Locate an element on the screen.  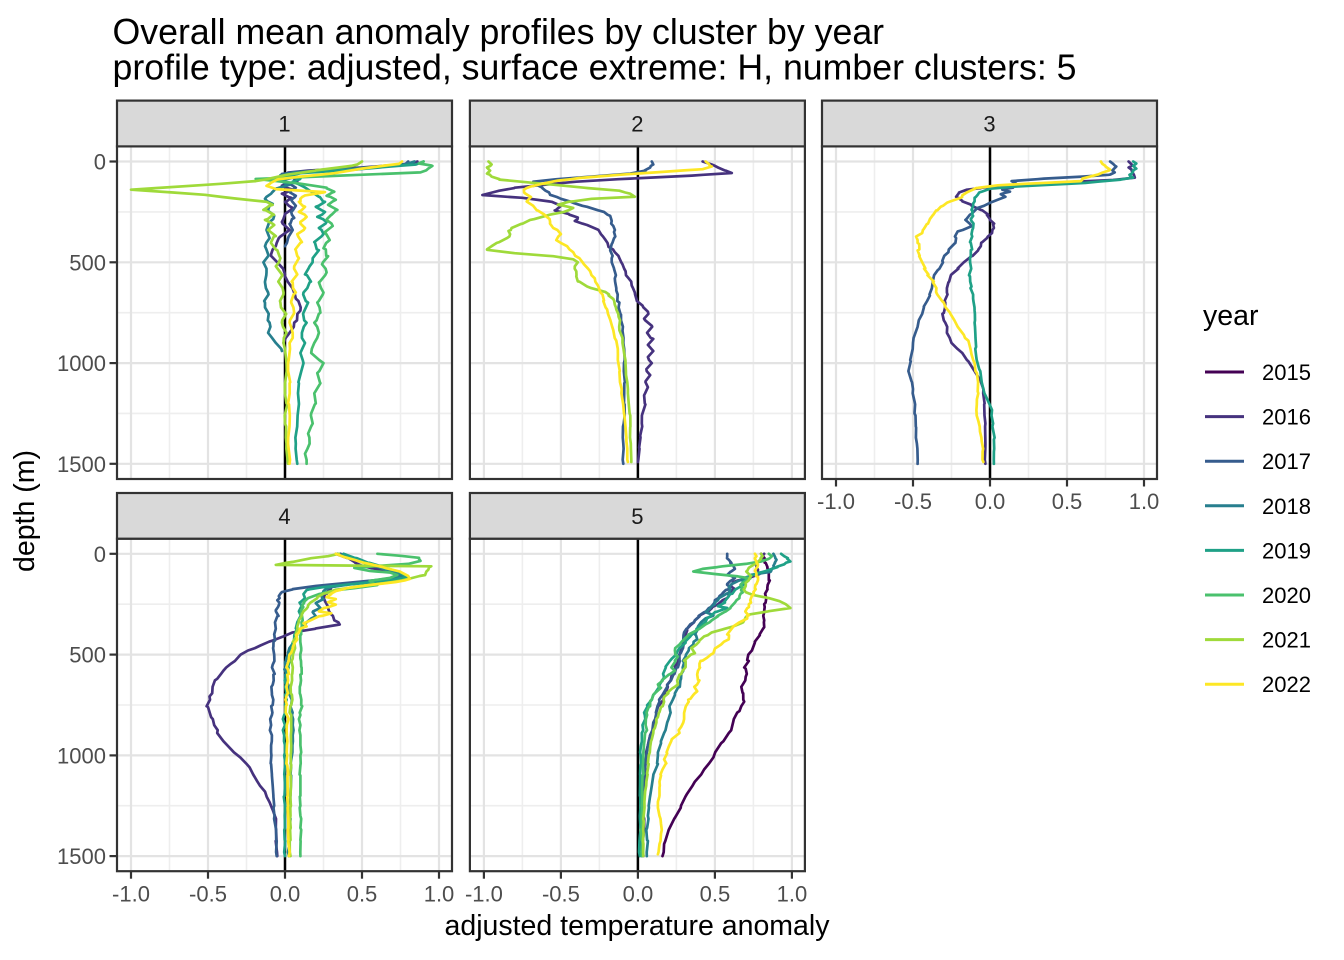
svg-text: depth (m) is located at coordinates (25, 511).